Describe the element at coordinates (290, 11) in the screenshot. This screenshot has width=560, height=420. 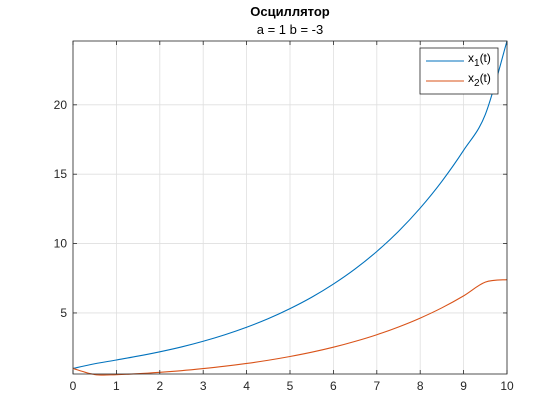
I see `chart-title: Осциллятор` at that location.